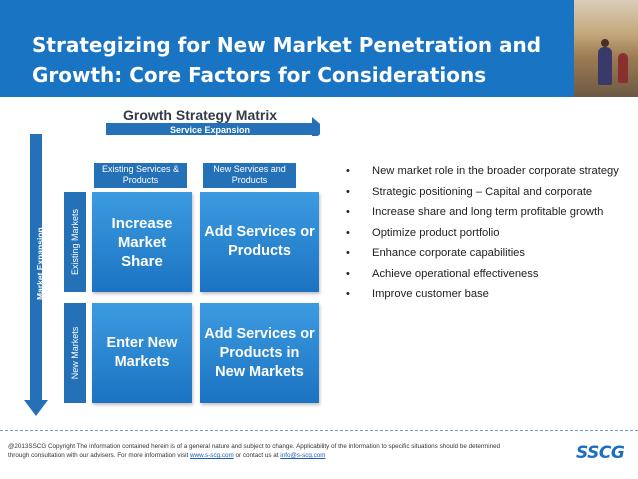 The image size is (638, 479). What do you see at coordinates (210, 130) in the screenshot?
I see `service-expansion-label: Service Expansion` at bounding box center [210, 130].